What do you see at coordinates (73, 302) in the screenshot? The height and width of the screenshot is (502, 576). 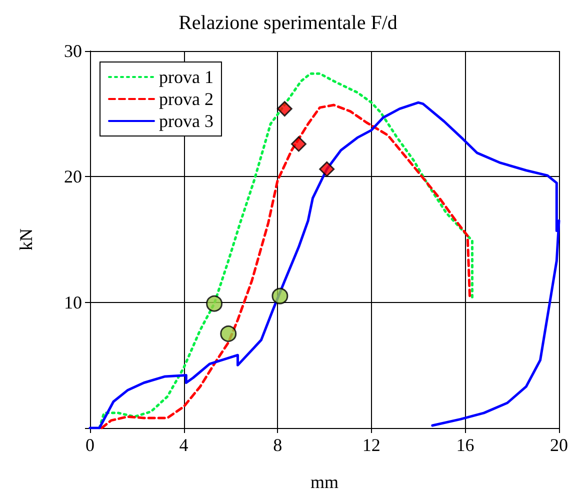 I see `y-tick-label: 10` at bounding box center [73, 302].